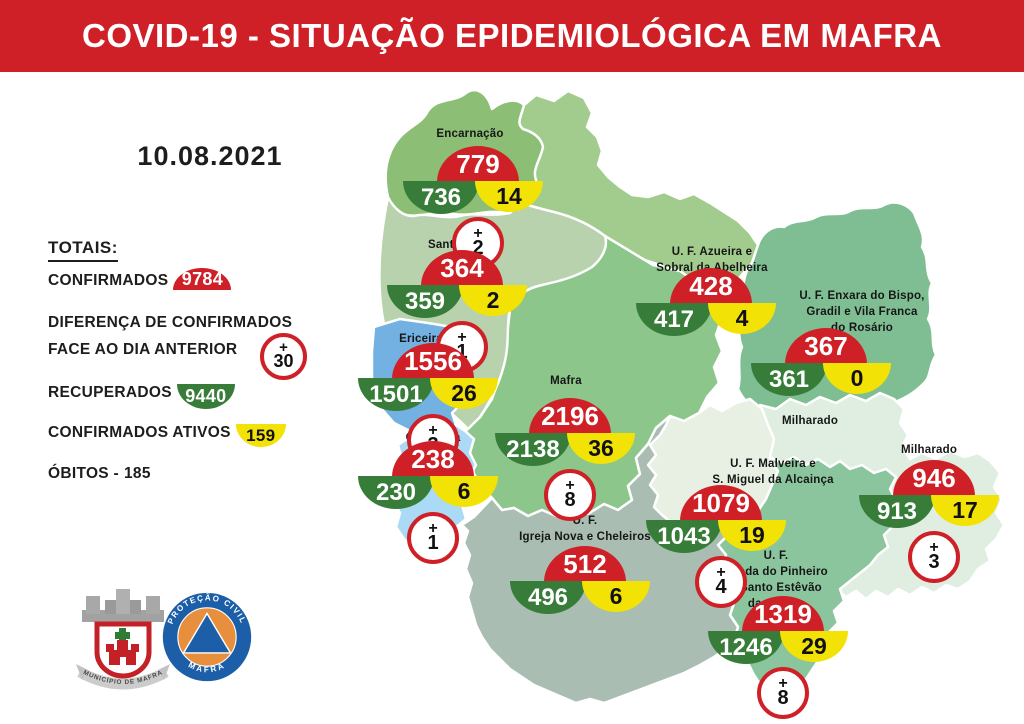 The image size is (1024, 724). What do you see at coordinates (674, 319) in the screenshot?
I see `recovered-badge: 417` at bounding box center [674, 319].